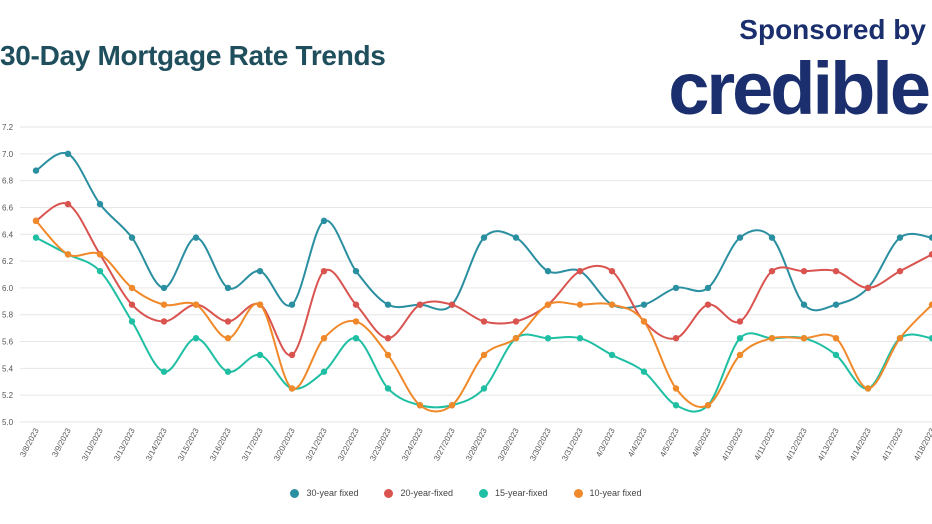 The width and height of the screenshot is (932, 524). Describe the element at coordinates (892, 444) in the screenshot. I see `x-tick-label: 4/17/2023` at that location.